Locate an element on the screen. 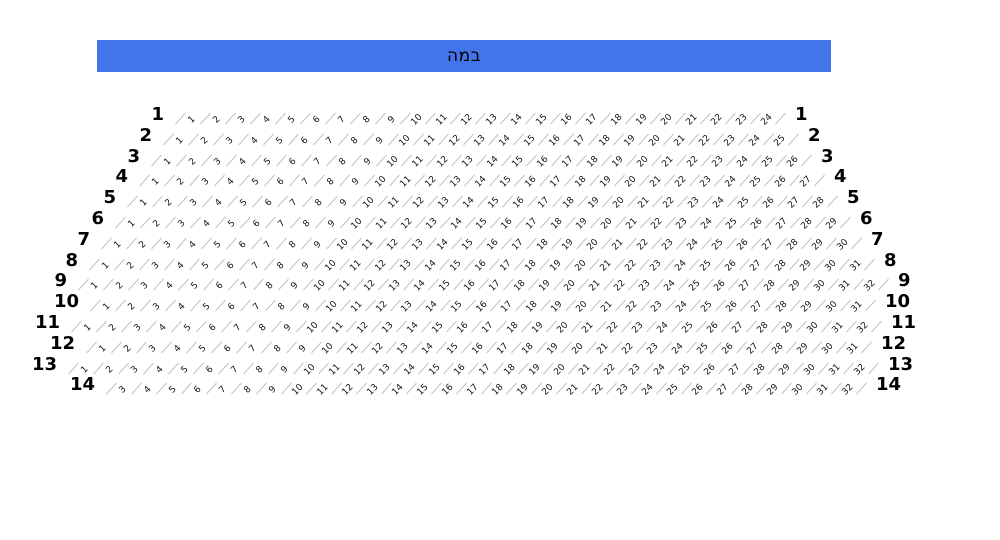 This screenshot has width=1000, height=540. row-label-right: 5 is located at coordinates (853, 198).